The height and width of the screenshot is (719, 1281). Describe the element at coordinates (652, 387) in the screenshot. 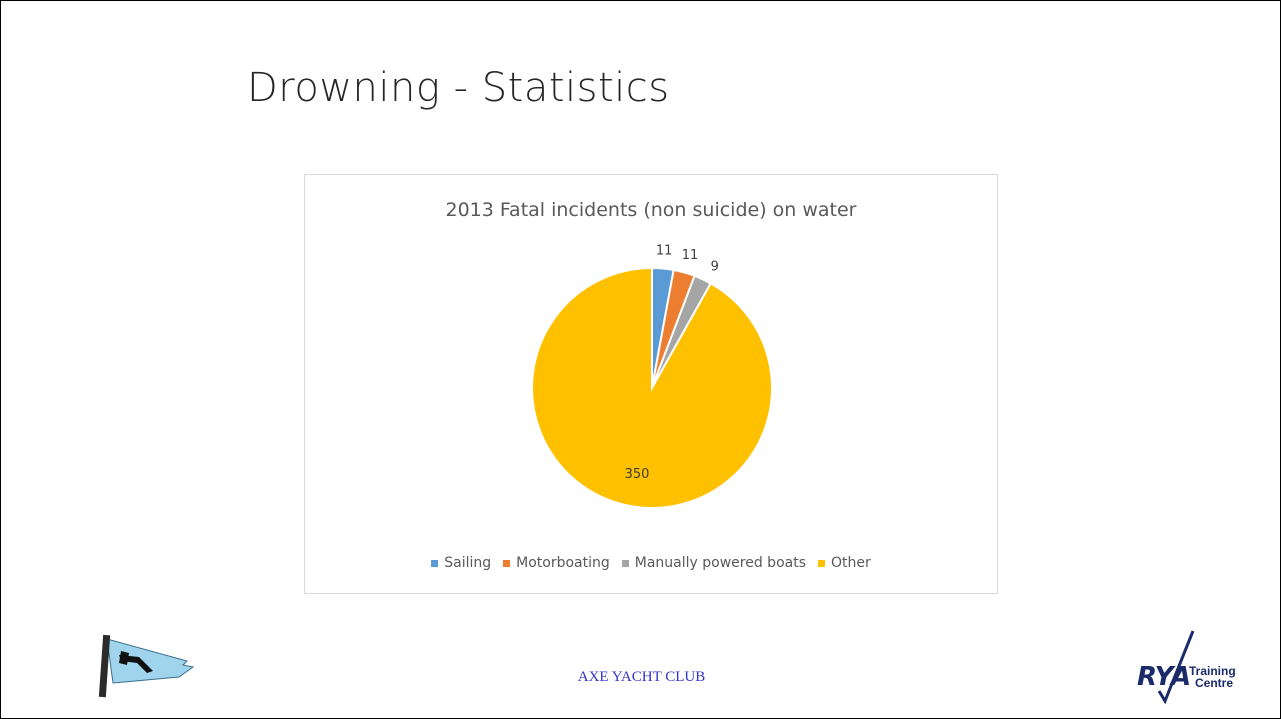

I see `pie-slice-other` at that location.